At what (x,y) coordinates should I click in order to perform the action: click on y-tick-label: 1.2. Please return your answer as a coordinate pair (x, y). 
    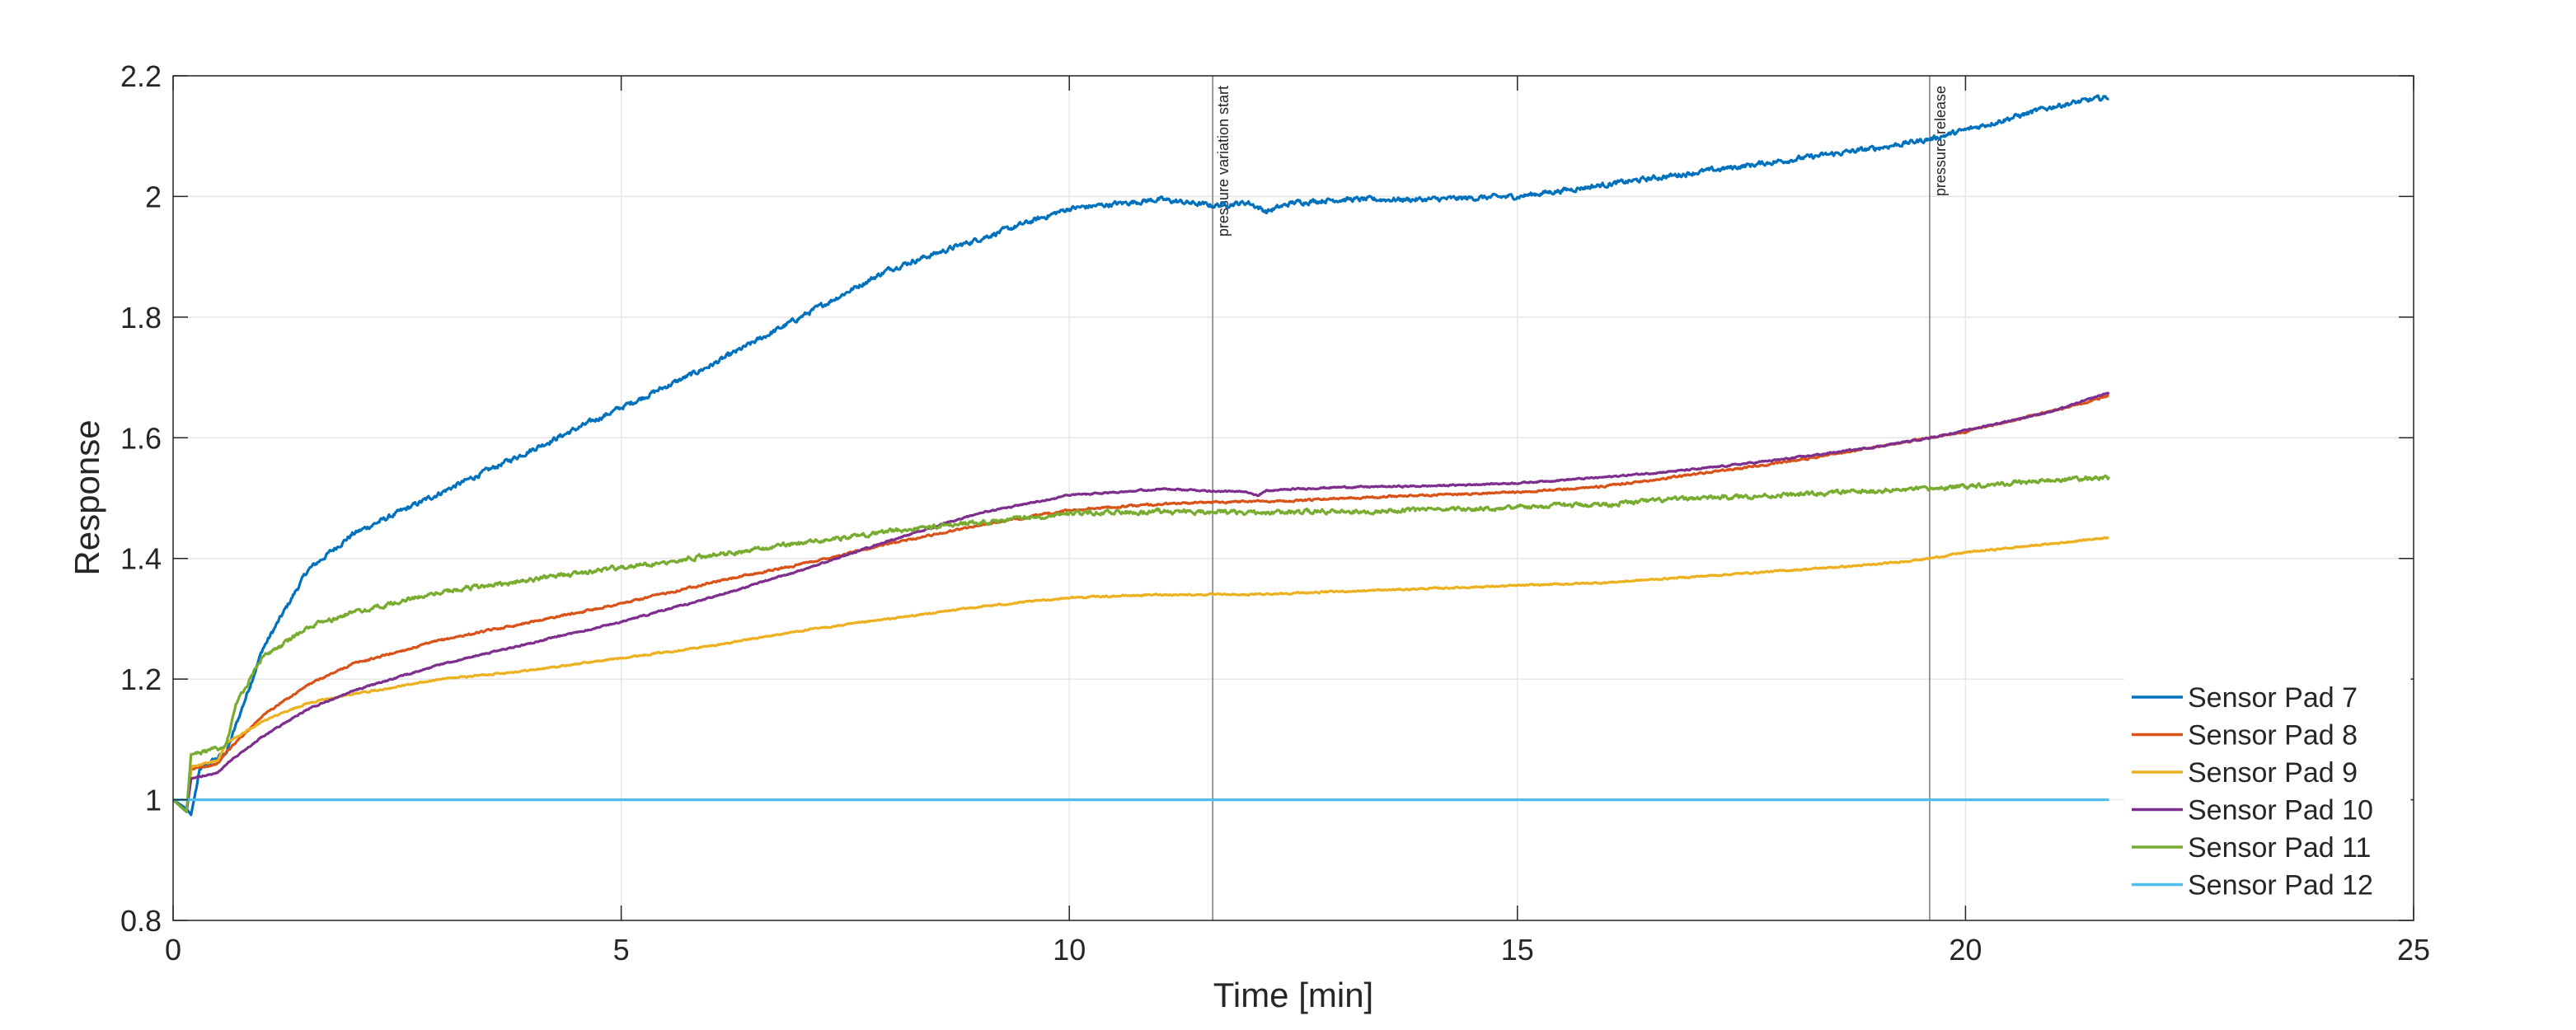
    Looking at the image, I should click on (141, 679).